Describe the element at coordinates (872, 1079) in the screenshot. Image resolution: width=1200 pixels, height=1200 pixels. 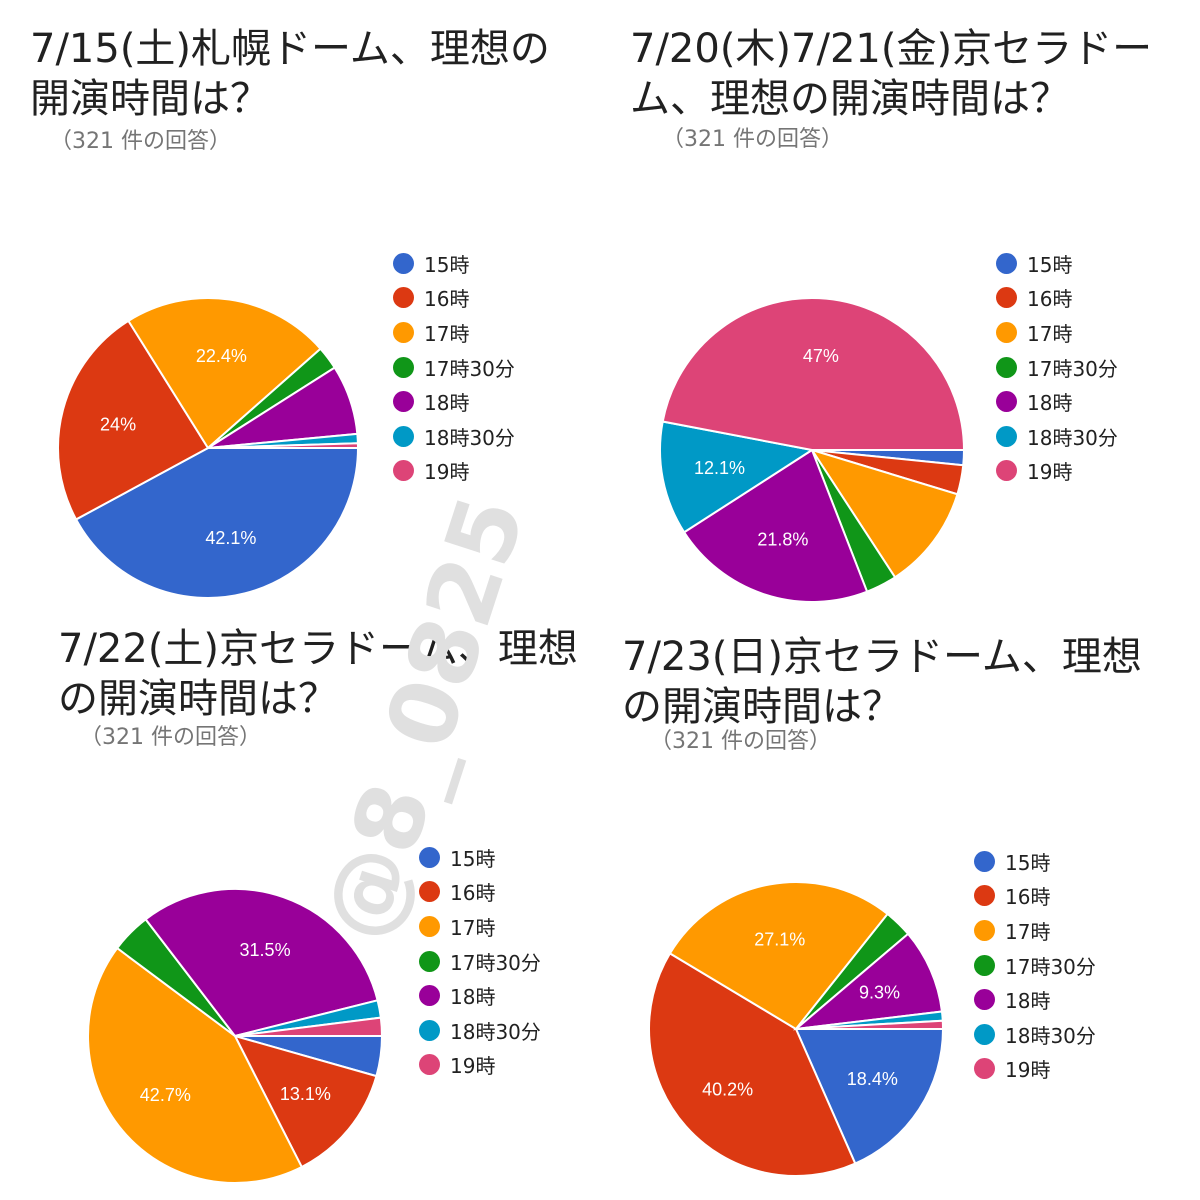
I see `slice-data-label: 18.4%` at that location.